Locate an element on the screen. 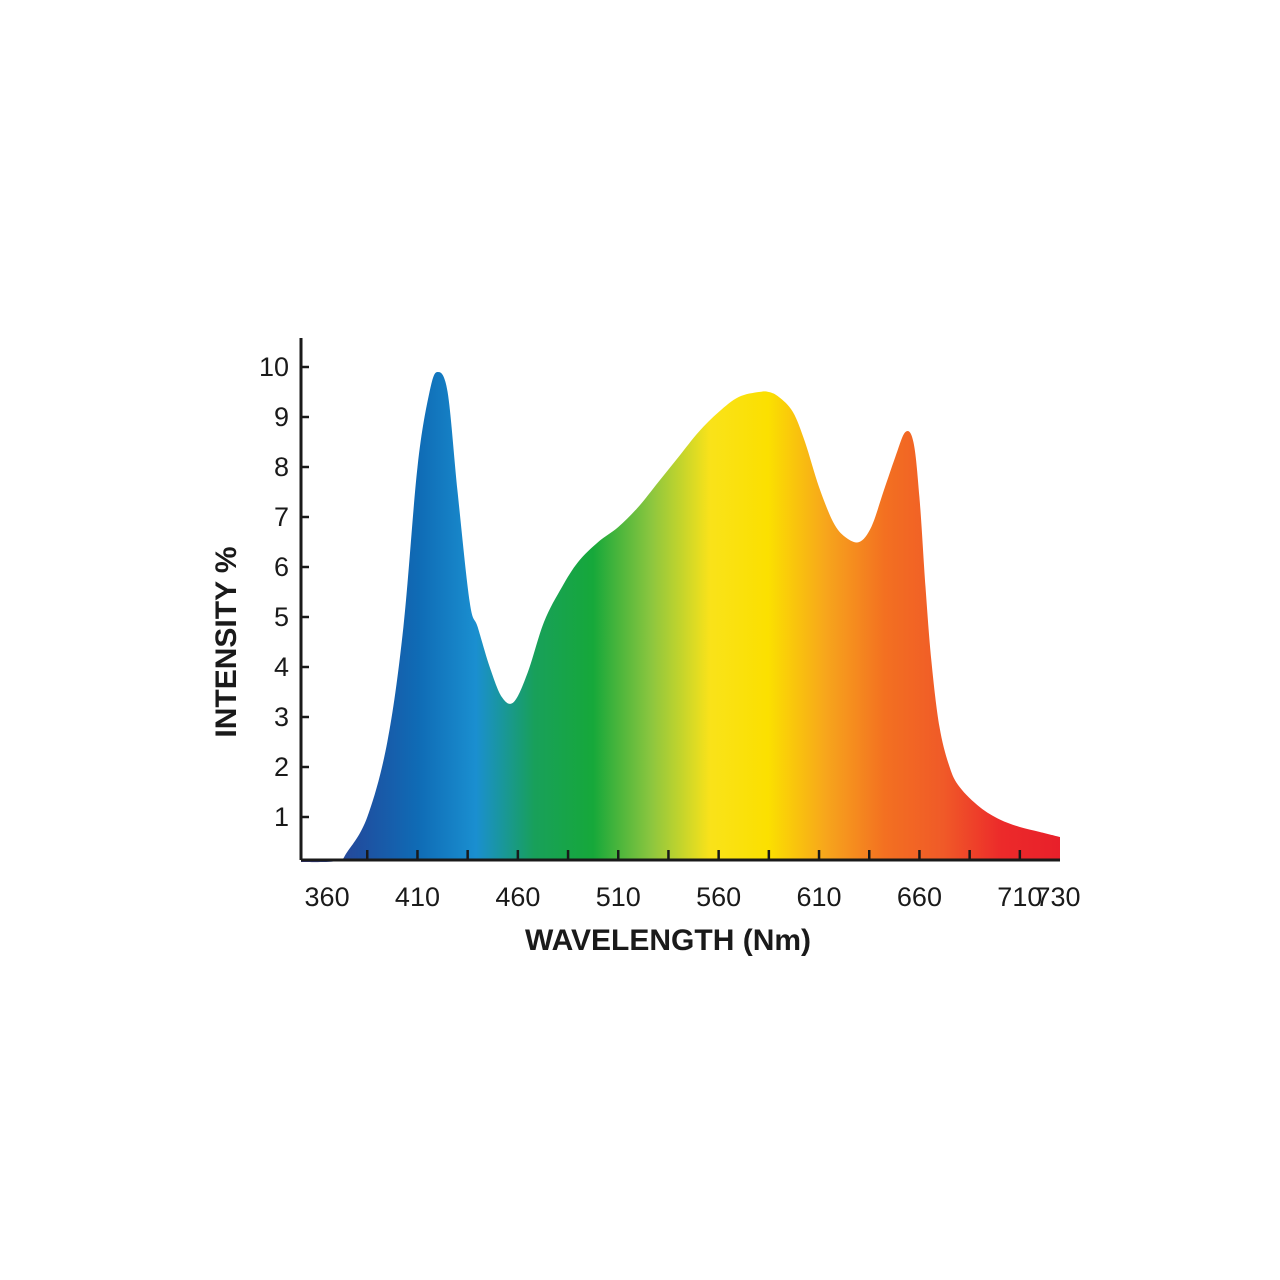 This screenshot has width=1280, height=1280. y-tick-label: 5 is located at coordinates (281, 617).